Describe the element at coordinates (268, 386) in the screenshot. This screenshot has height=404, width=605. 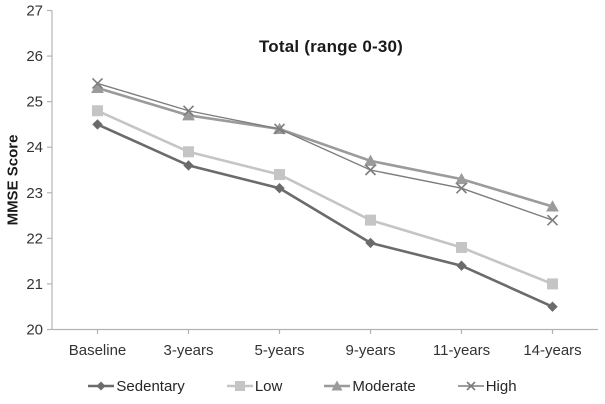
I see `legend-label-low: Low` at that location.